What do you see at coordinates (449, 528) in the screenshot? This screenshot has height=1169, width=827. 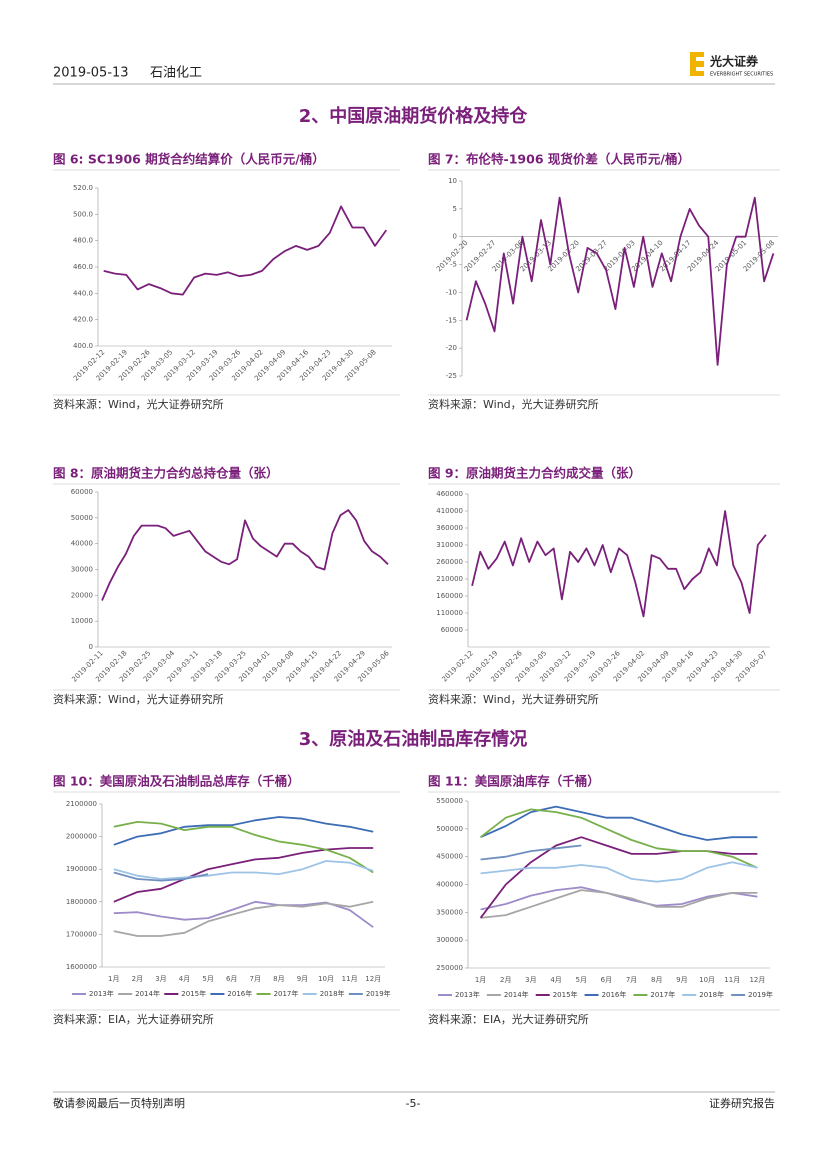 I see `y-tick-label: 360000` at bounding box center [449, 528].